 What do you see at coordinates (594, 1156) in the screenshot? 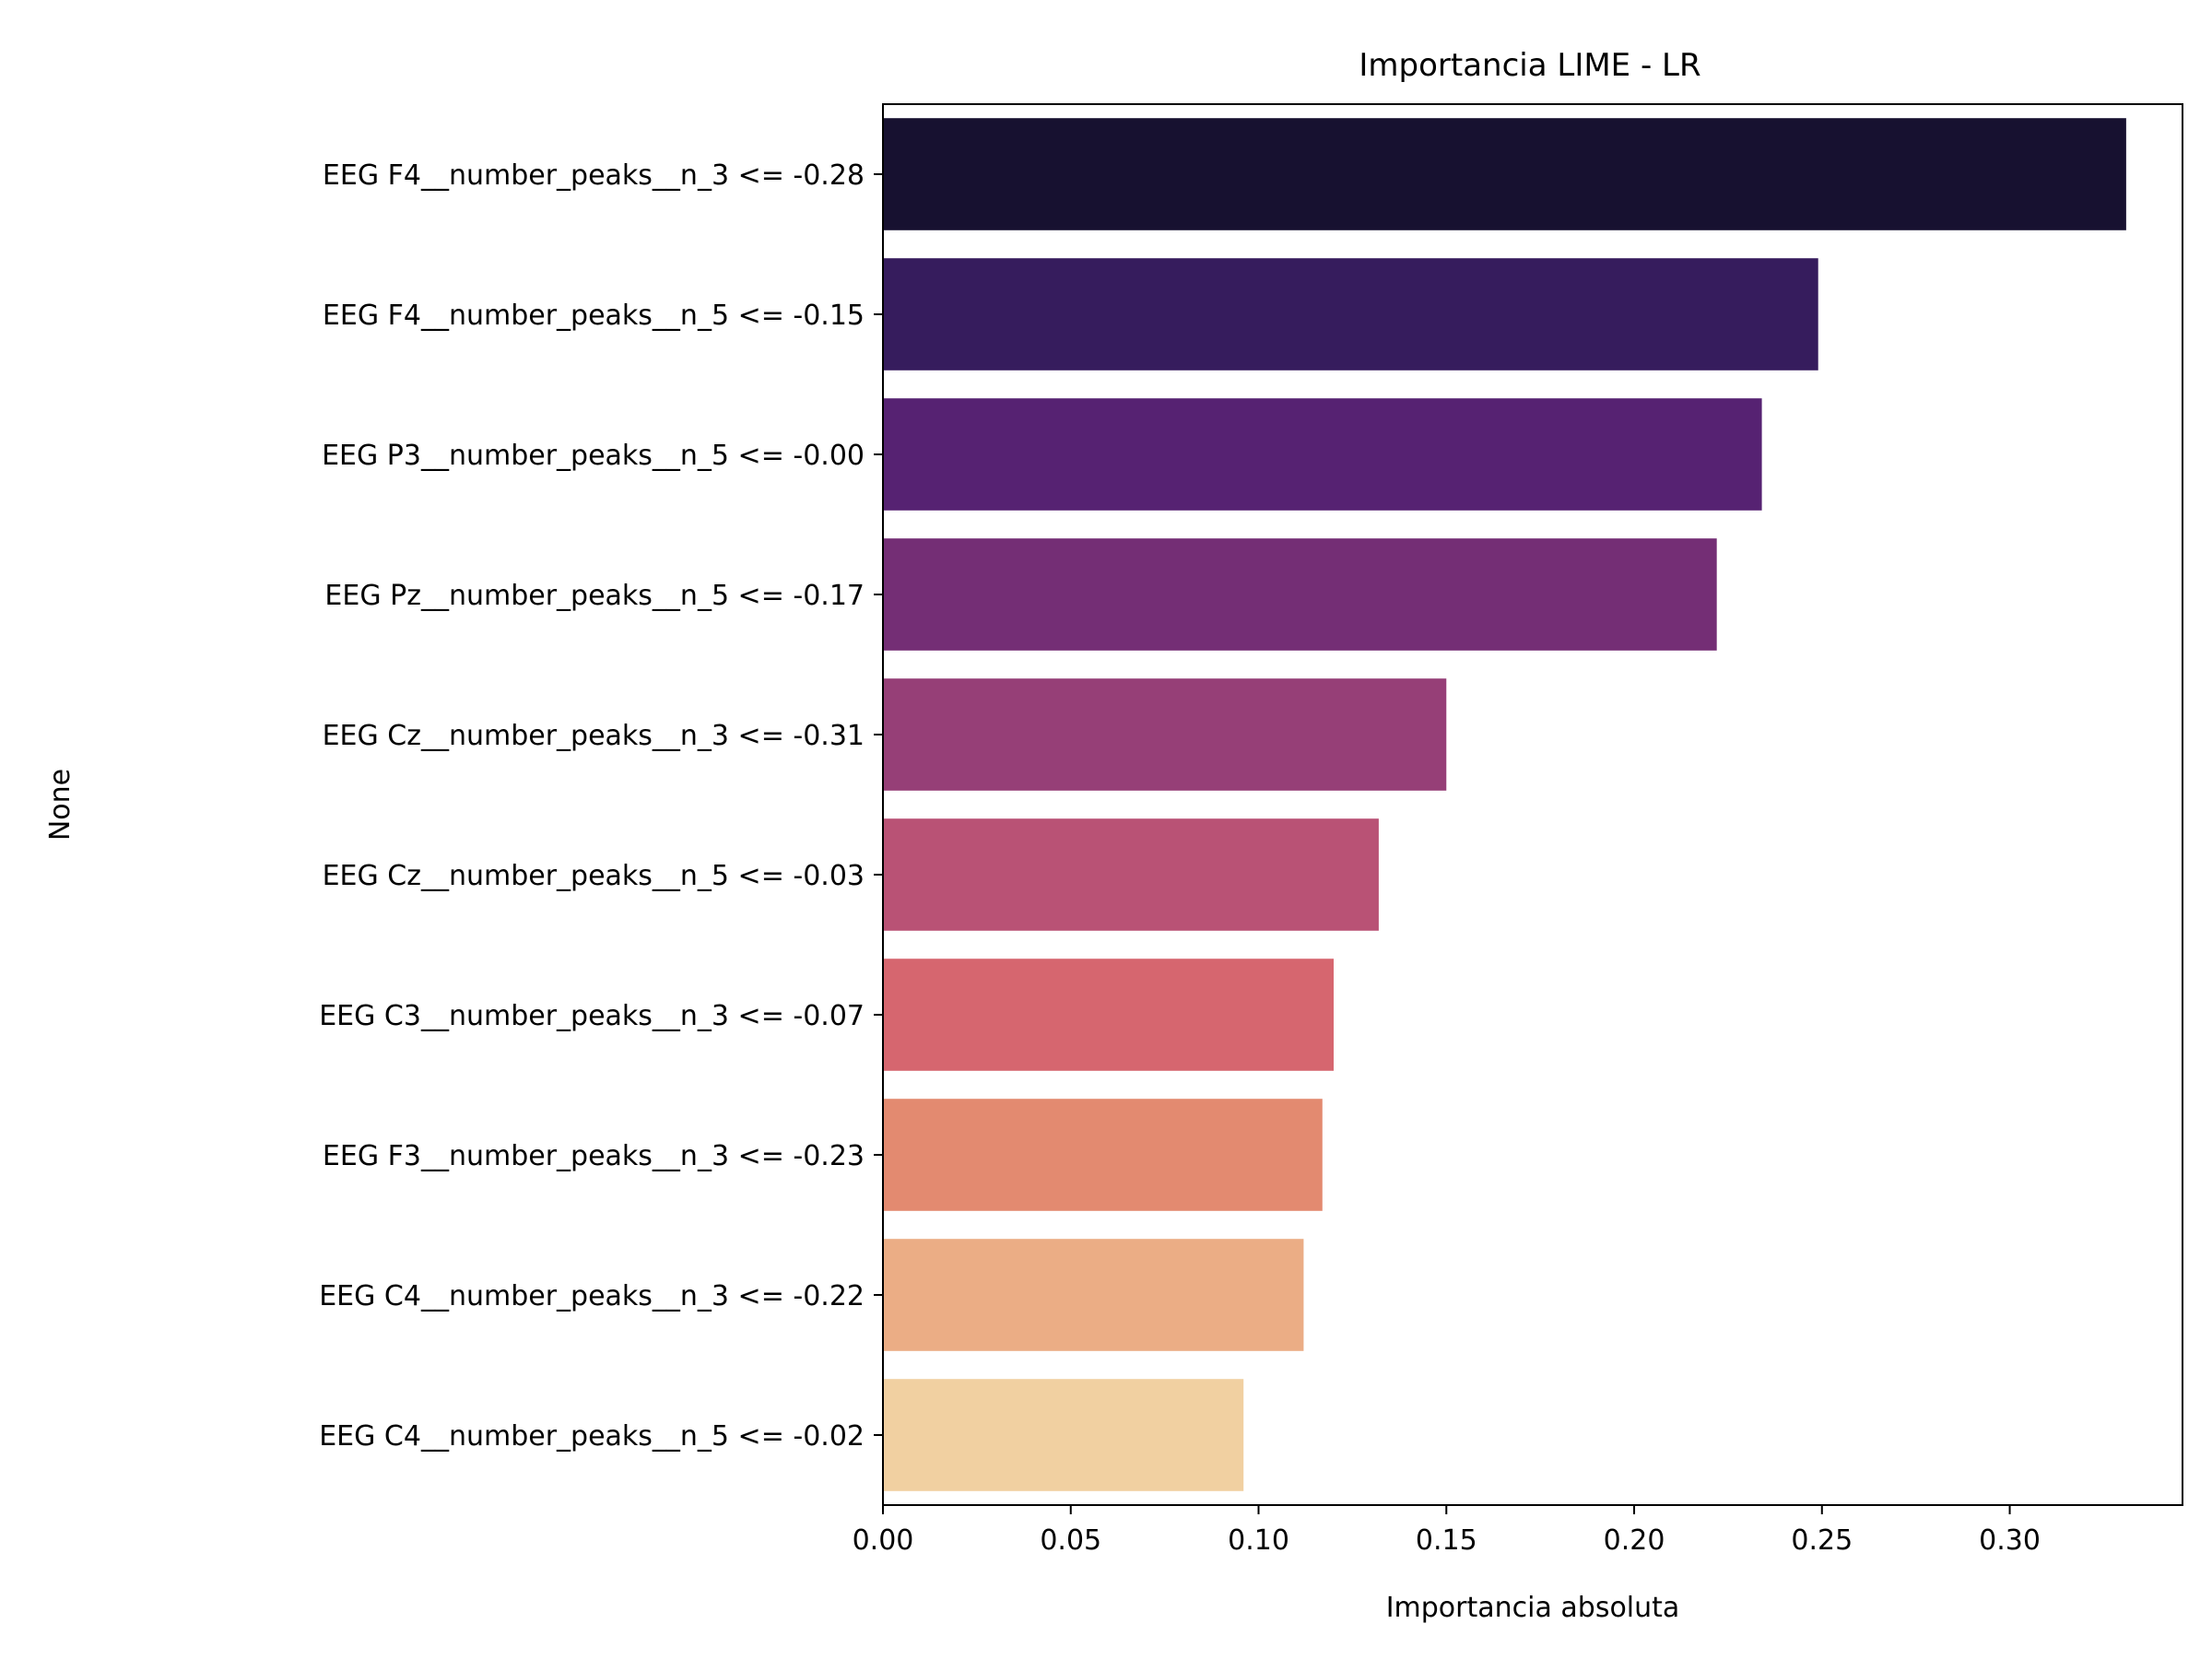
I see `y-tick-label: EEG F3__number_peaks__n_3 <= -0.23` at bounding box center [594, 1156].